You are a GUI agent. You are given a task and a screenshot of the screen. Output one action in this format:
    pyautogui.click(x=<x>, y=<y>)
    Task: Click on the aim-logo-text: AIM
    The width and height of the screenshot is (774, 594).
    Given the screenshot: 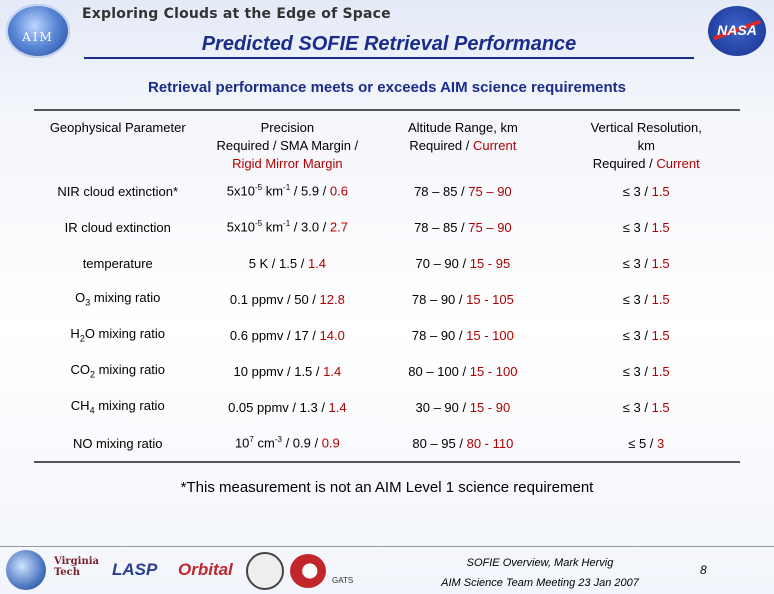 What is the action you would take?
    pyautogui.click(x=38, y=37)
    